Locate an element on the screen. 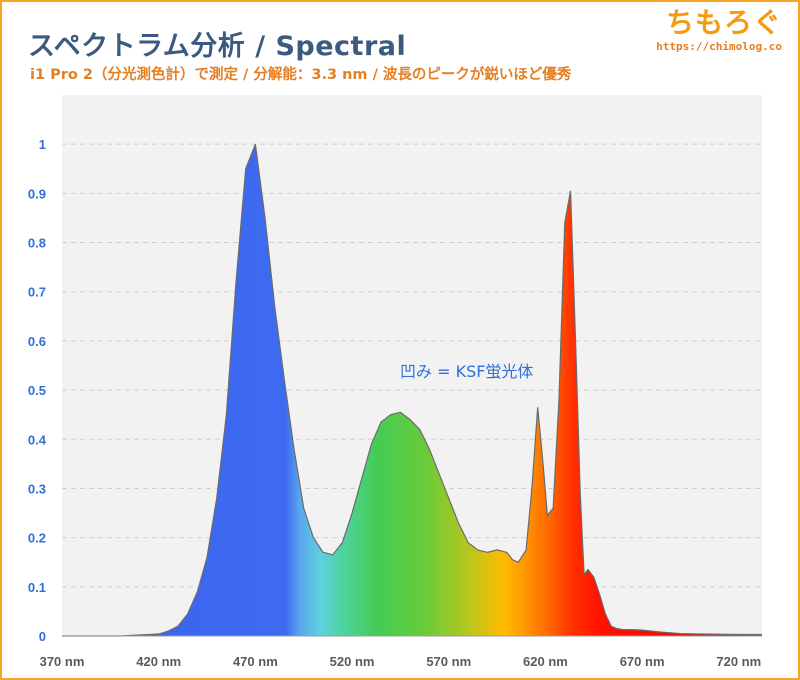 The image size is (800, 680). ksf-annotation: 凹み = KSF蛍光体 is located at coordinates (467, 371).